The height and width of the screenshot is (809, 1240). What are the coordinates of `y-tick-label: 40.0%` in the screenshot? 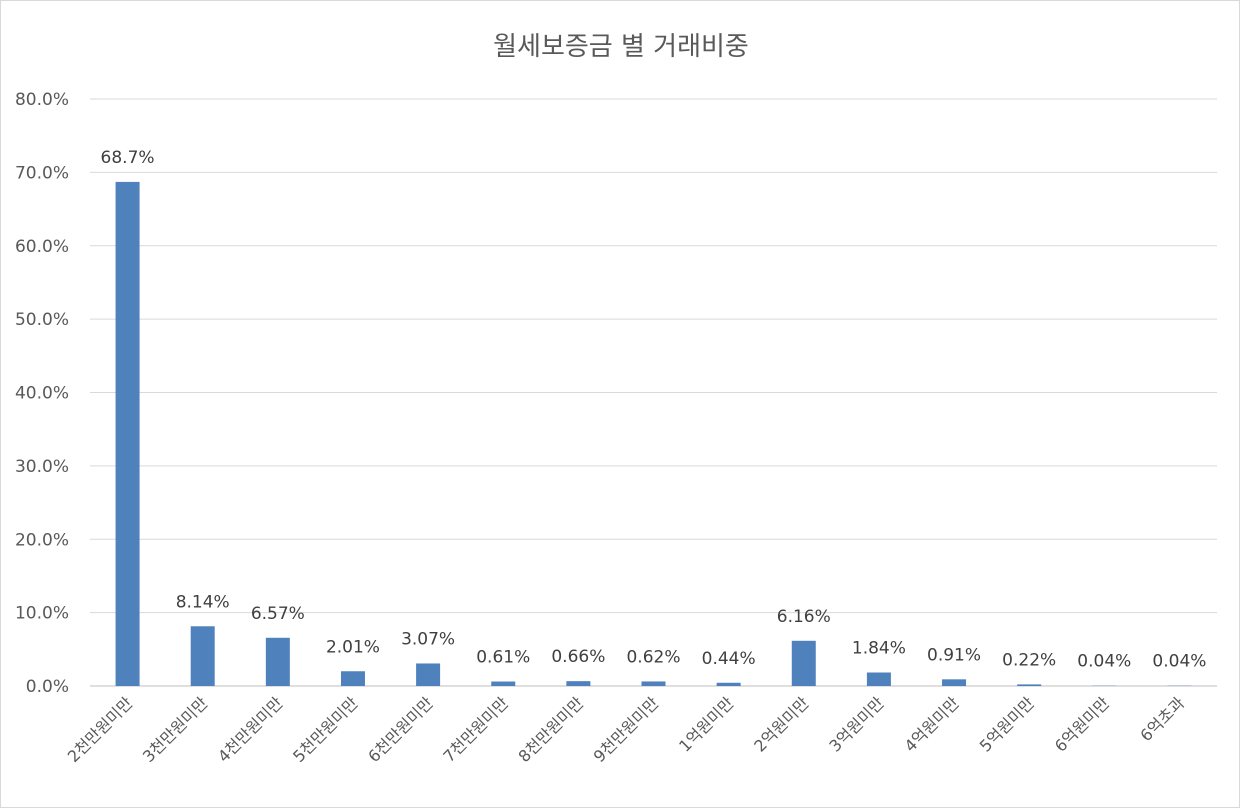 It's located at (42, 394).